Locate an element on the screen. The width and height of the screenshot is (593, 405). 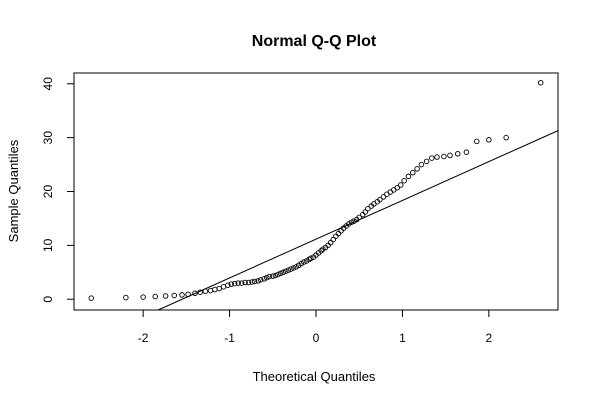
y-tick-label: 30 is located at coordinates (48, 138).